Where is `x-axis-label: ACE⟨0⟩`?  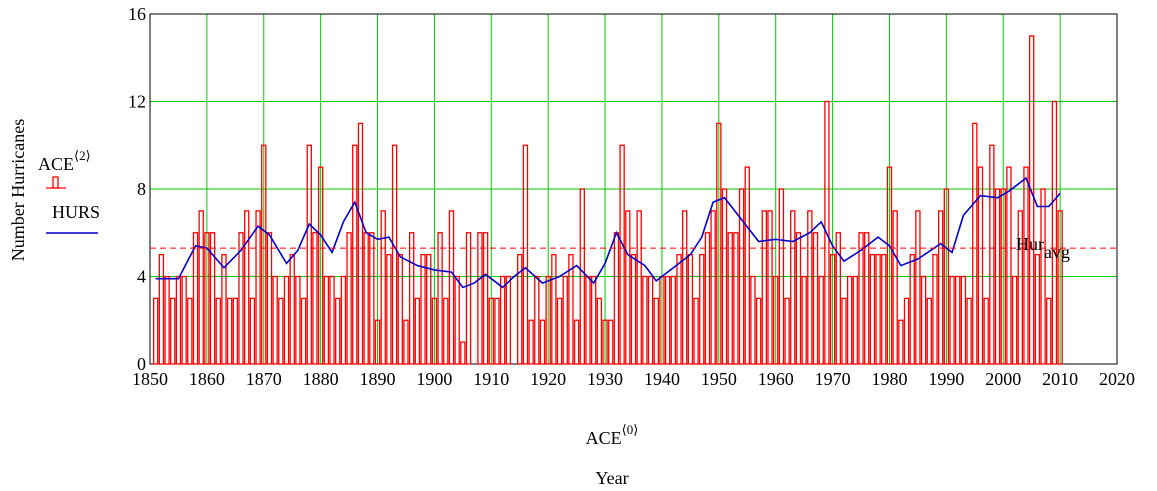
x-axis-label: ACE⟨0⟩ is located at coordinates (612, 435).